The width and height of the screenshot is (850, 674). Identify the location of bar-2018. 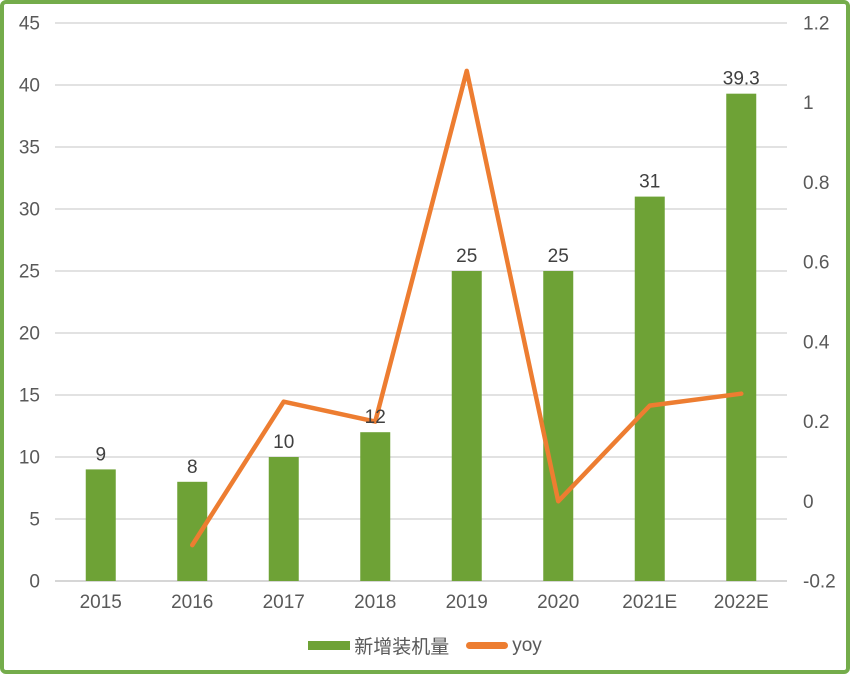
(375, 506).